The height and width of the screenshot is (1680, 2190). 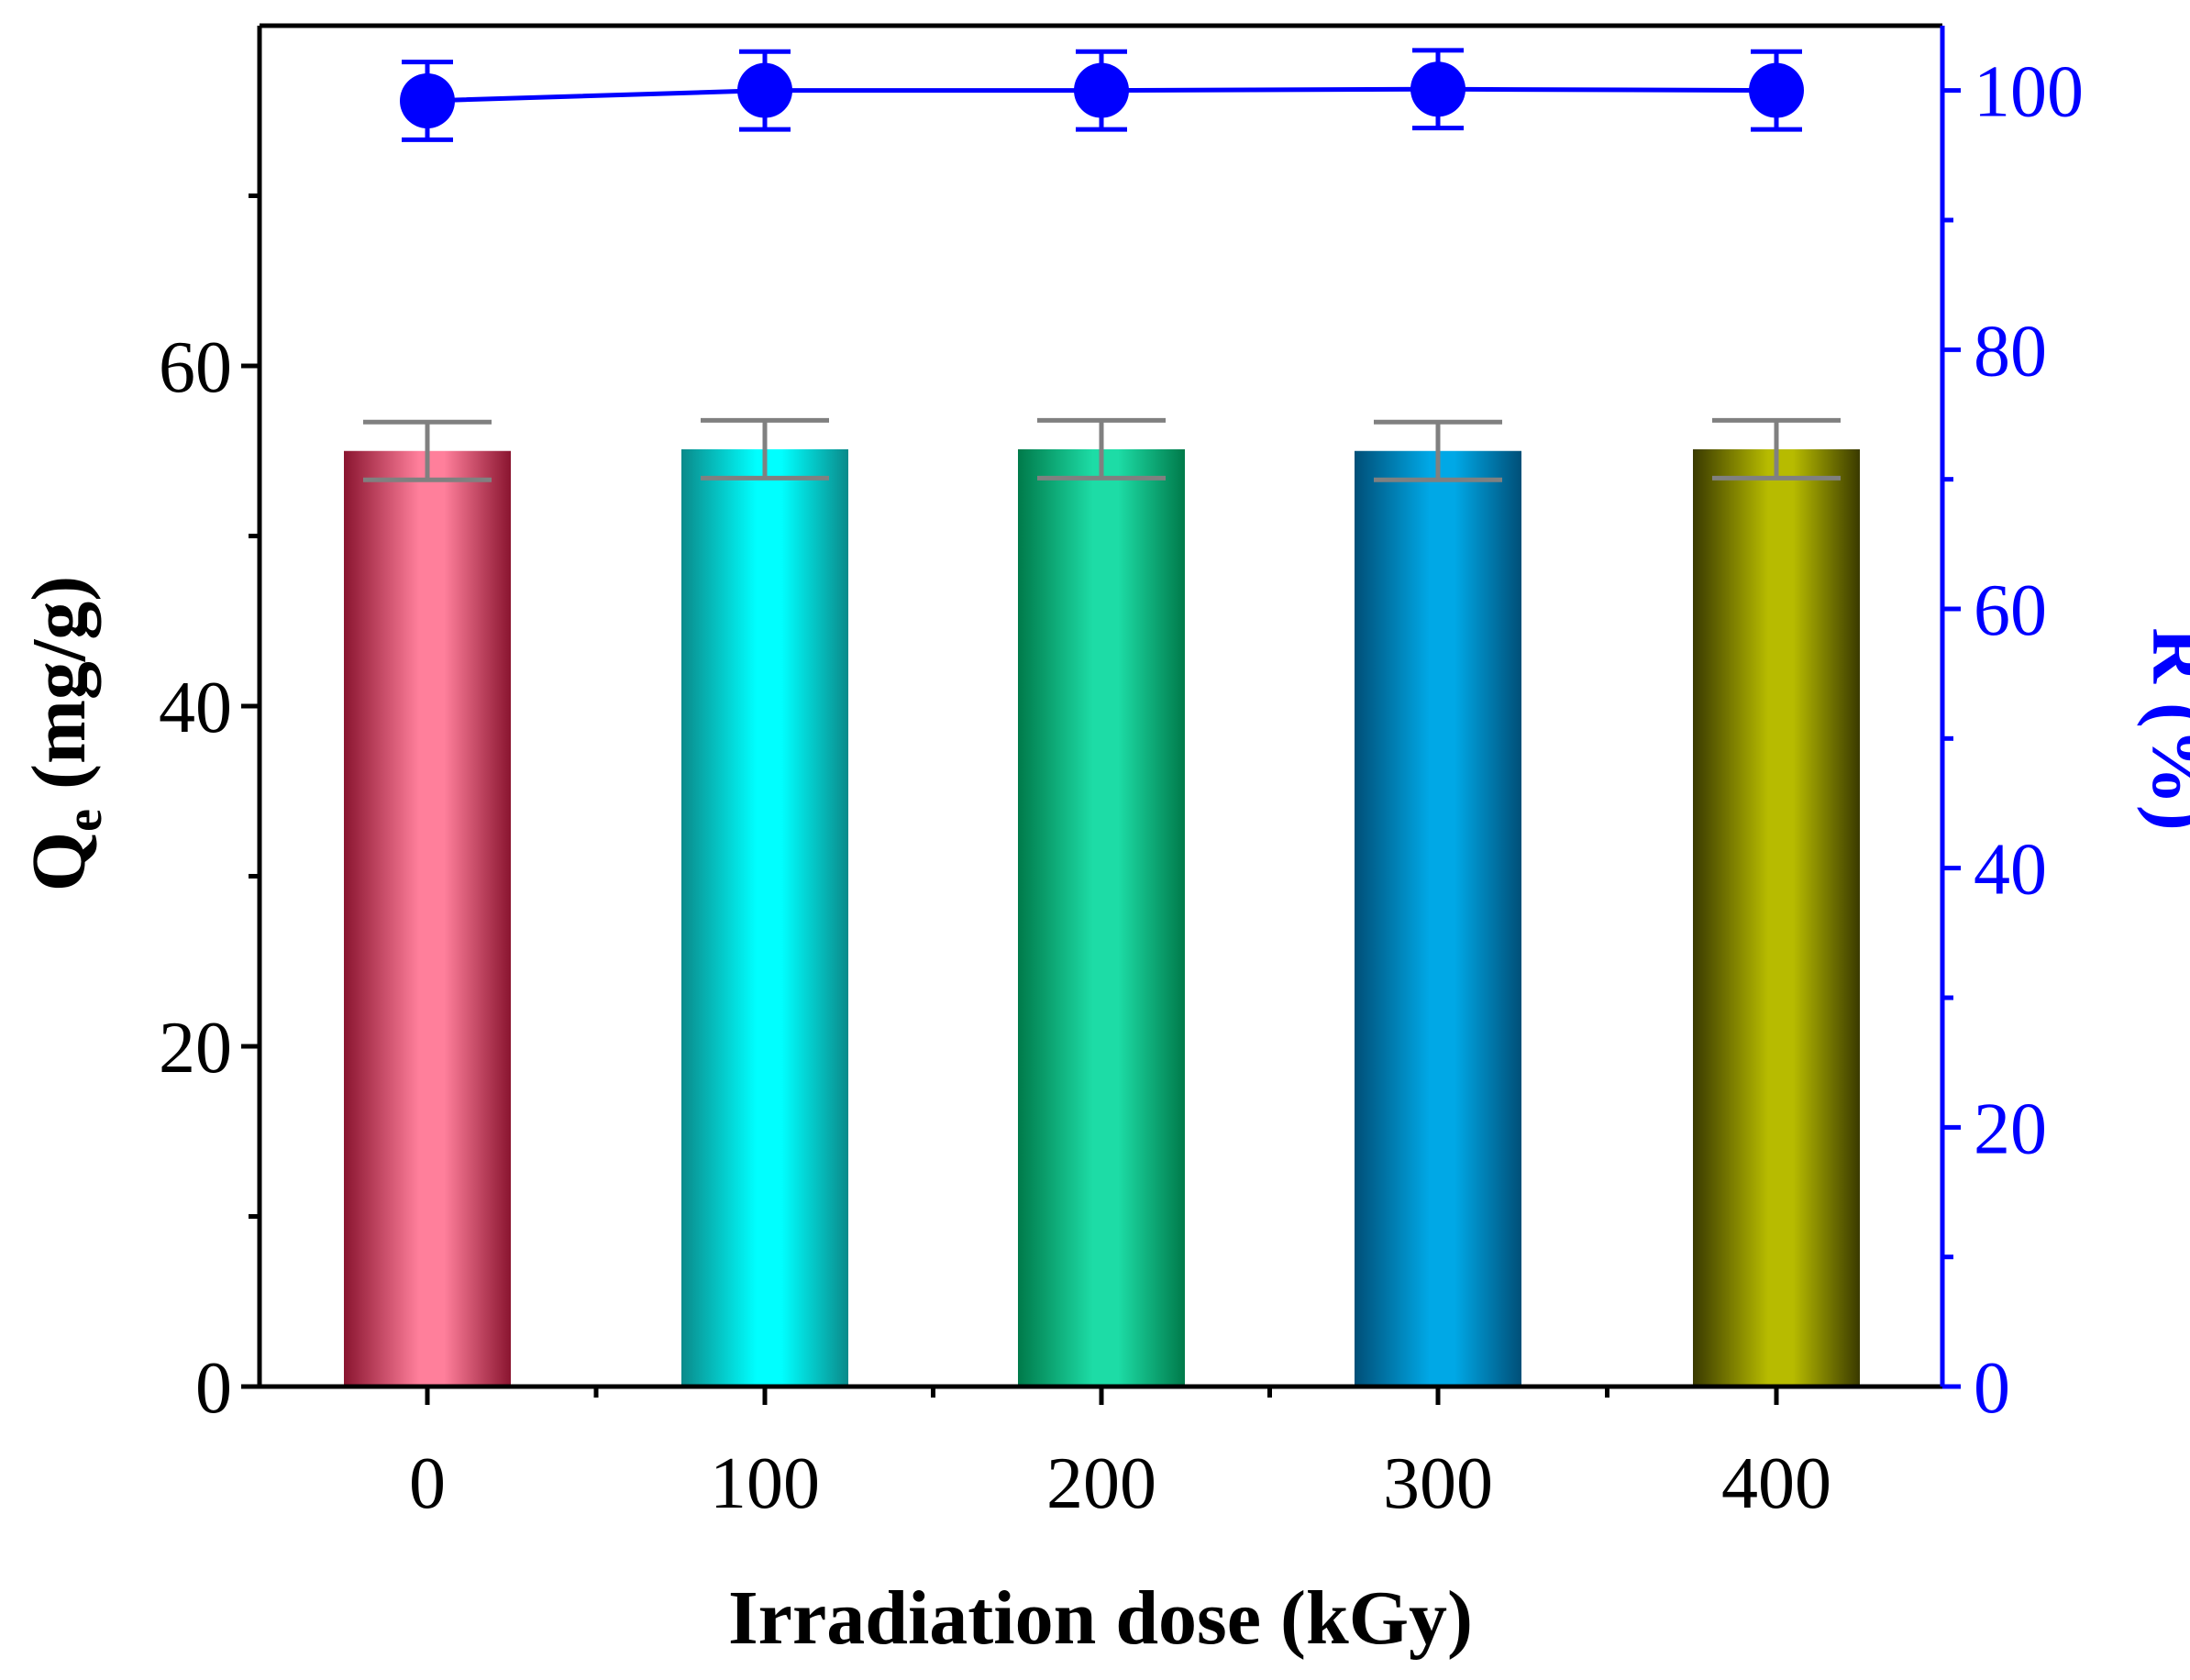 What do you see at coordinates (84, 820) in the screenshot?
I see `y-axis-title-subscript: e` at bounding box center [84, 820].